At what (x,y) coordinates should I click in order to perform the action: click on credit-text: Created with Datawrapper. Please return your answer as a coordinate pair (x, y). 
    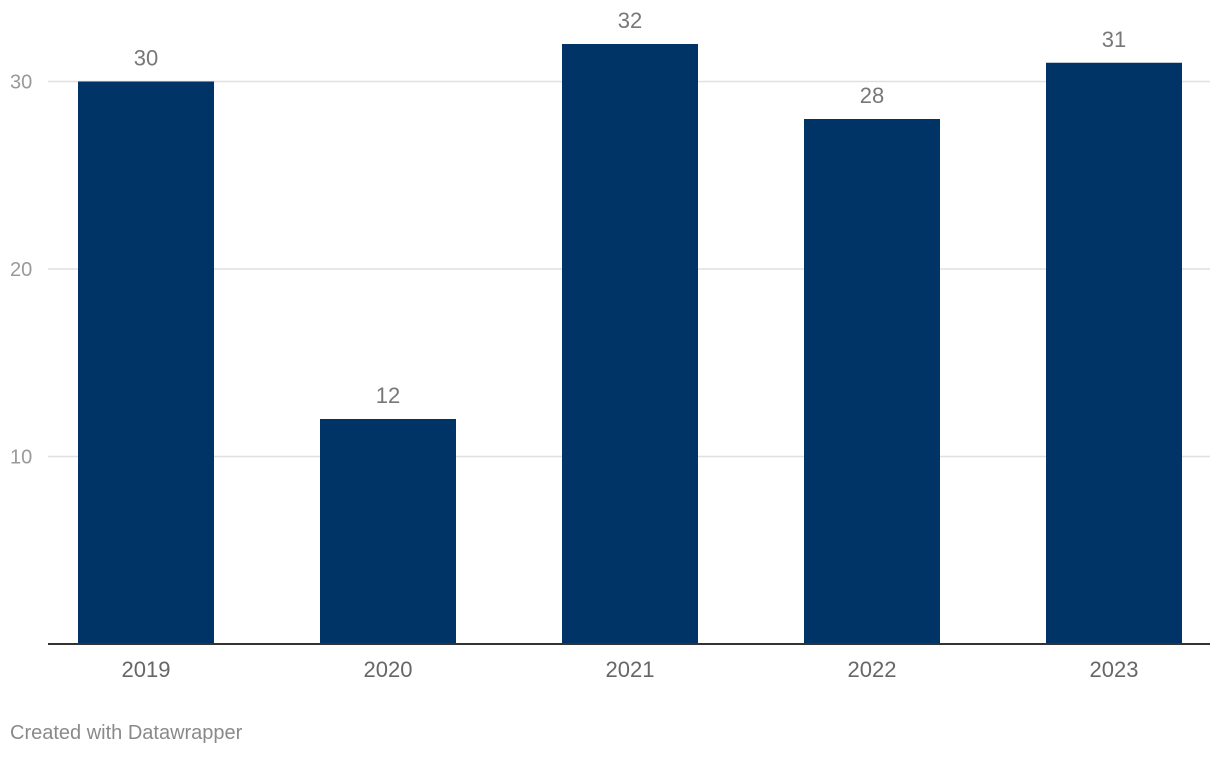
    Looking at the image, I should click on (126, 733).